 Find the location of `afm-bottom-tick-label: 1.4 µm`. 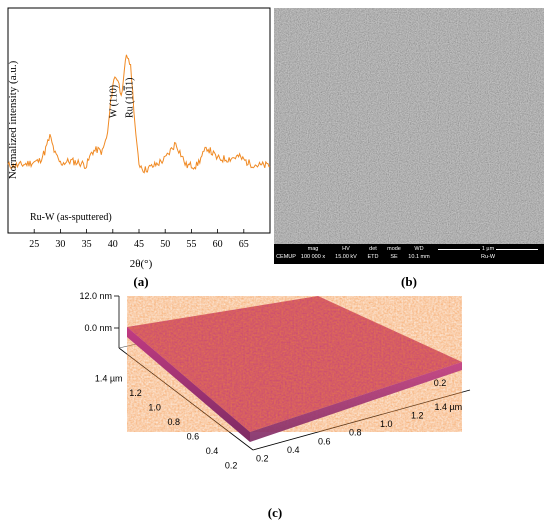

afm-bottom-tick-label: 1.4 µm is located at coordinates (448, 407).